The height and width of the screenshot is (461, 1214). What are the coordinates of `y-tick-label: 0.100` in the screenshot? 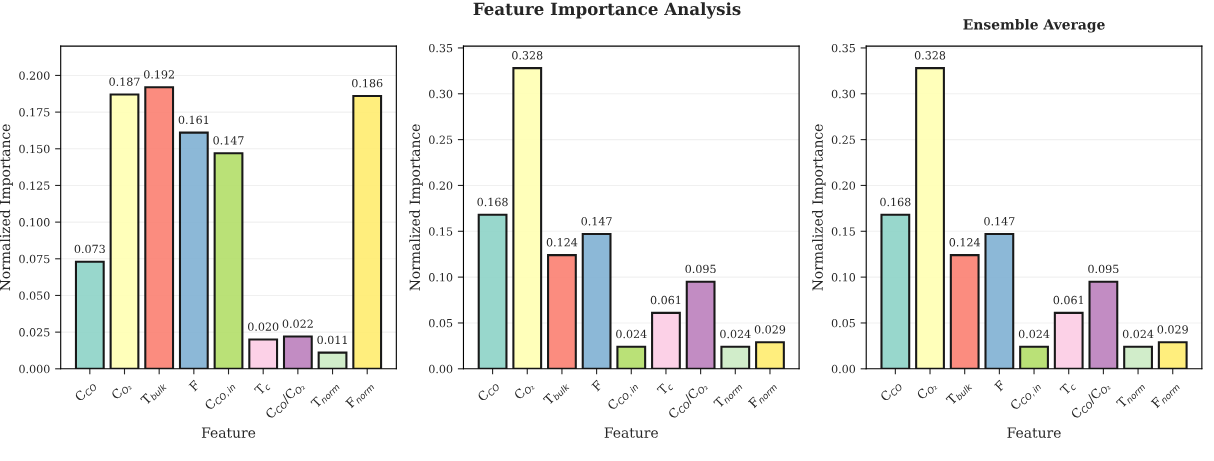 It's located at (34, 222).